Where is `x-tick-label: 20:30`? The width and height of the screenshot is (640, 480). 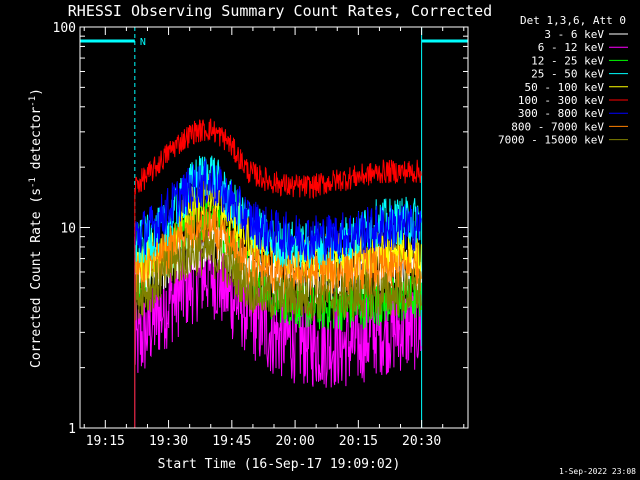
x-tick-label: 20:30 is located at coordinates (421, 441).